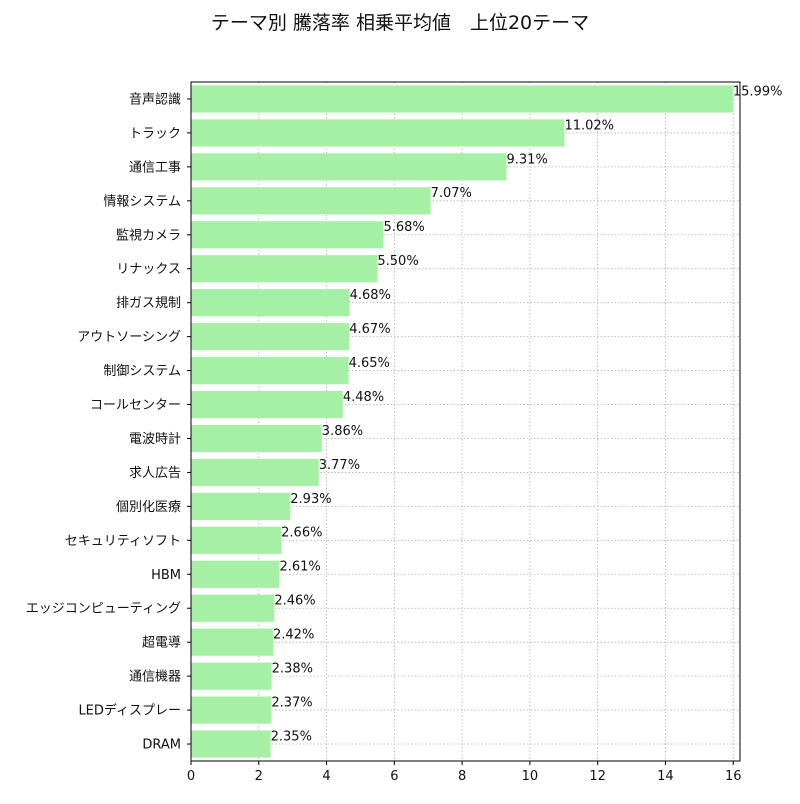 The height and width of the screenshot is (804, 800). Describe the element at coordinates (155, 677) in the screenshot. I see `category-tick-label: 通信機器` at that location.